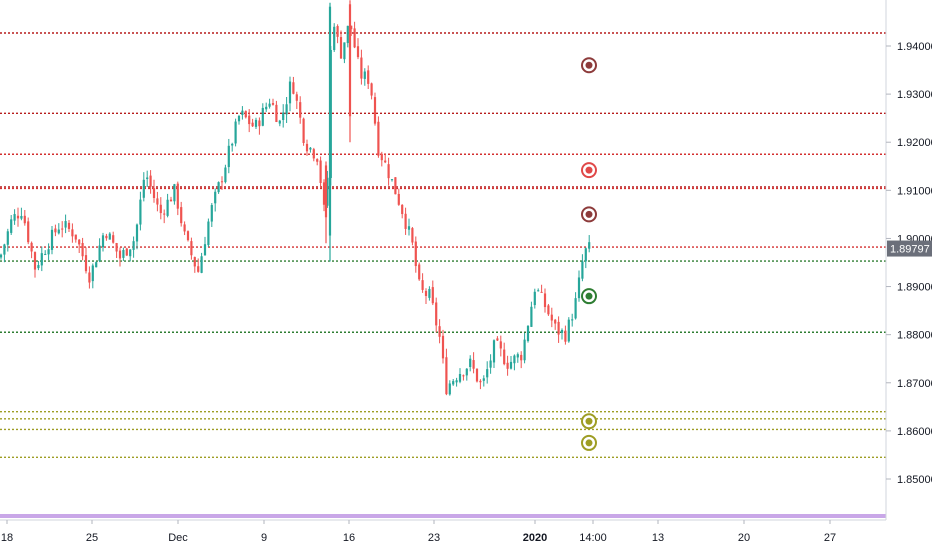 This screenshot has width=932, height=550. What do you see at coordinates (178, 538) in the screenshot?
I see `time-tick-label: Dec` at bounding box center [178, 538].